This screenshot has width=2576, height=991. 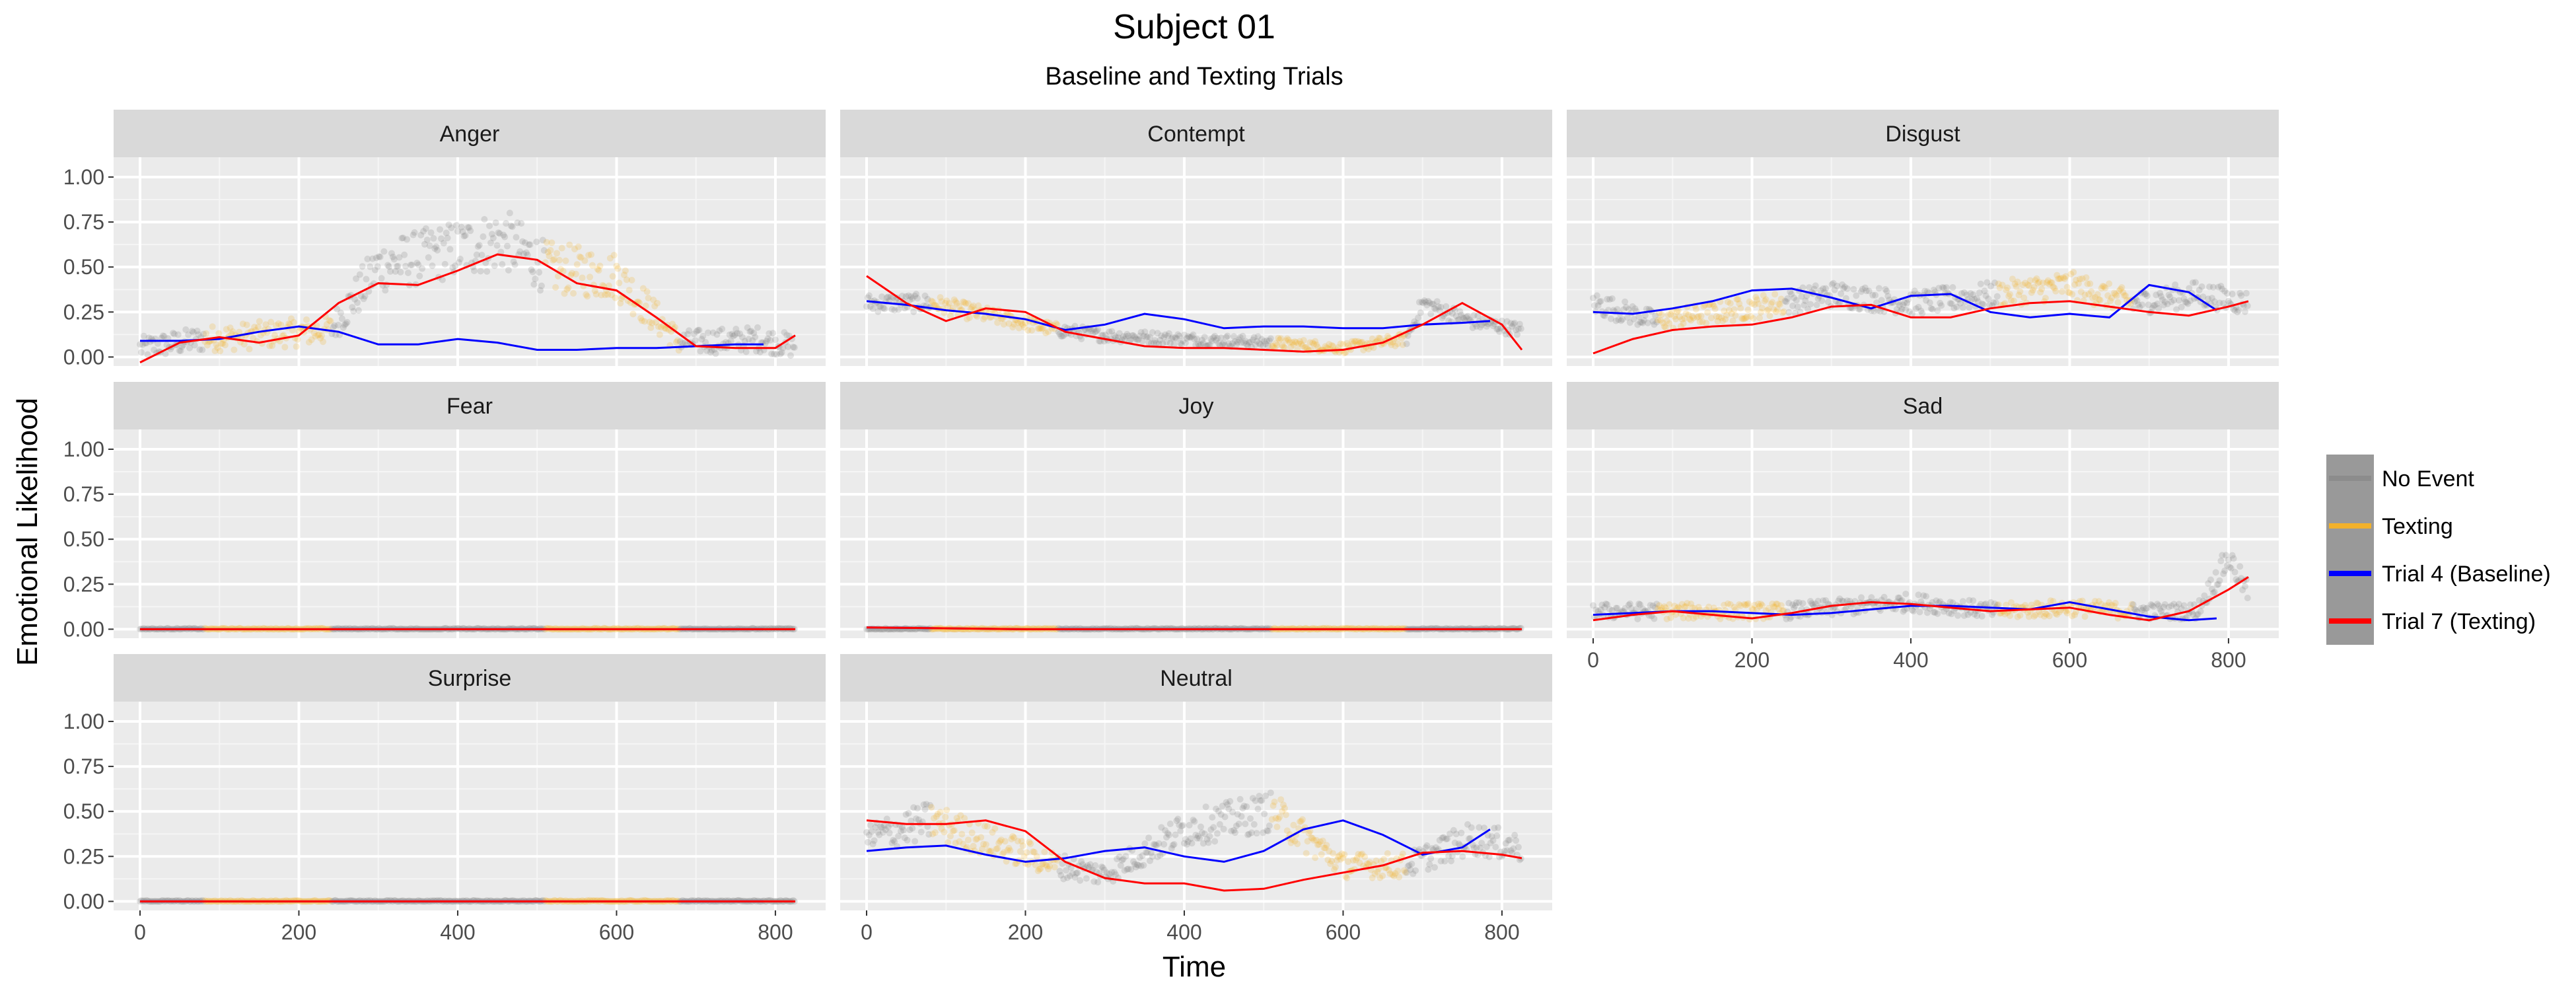 What do you see at coordinates (470, 134) in the screenshot?
I see `facet-label: Anger` at bounding box center [470, 134].